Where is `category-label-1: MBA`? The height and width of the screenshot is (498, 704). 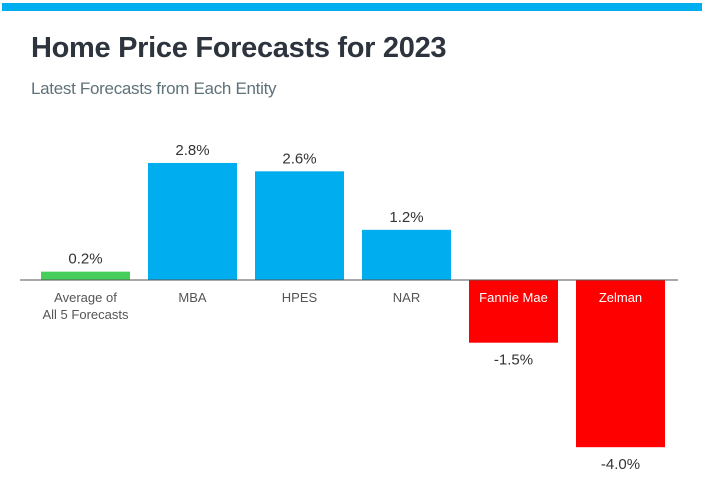
category-label-1: MBA is located at coordinates (192, 297).